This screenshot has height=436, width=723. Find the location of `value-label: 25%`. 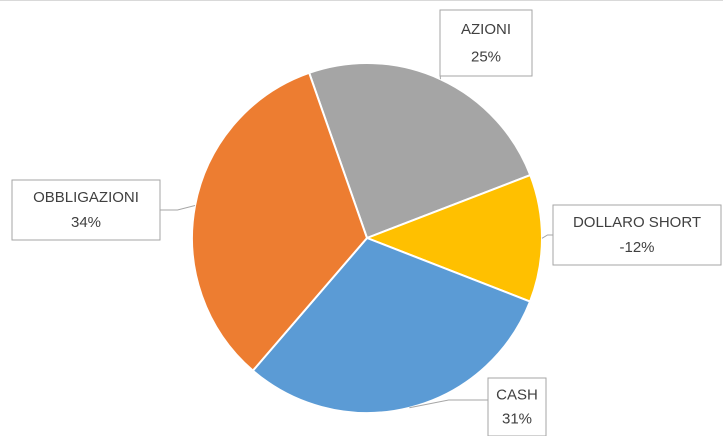

value-label: 25% is located at coordinates (486, 56).